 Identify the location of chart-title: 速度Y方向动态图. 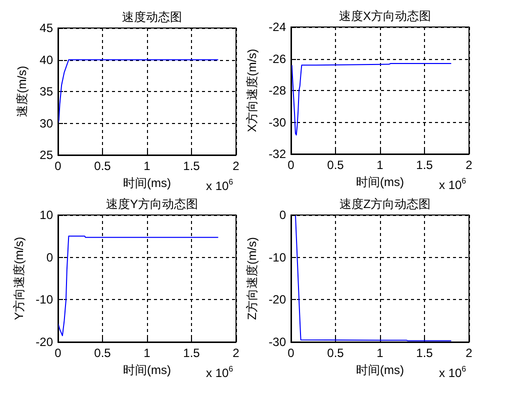
(152, 204).